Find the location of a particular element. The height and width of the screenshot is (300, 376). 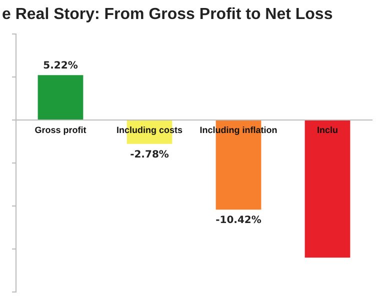

x-tick-label: Gross profit is located at coordinates (60, 129).